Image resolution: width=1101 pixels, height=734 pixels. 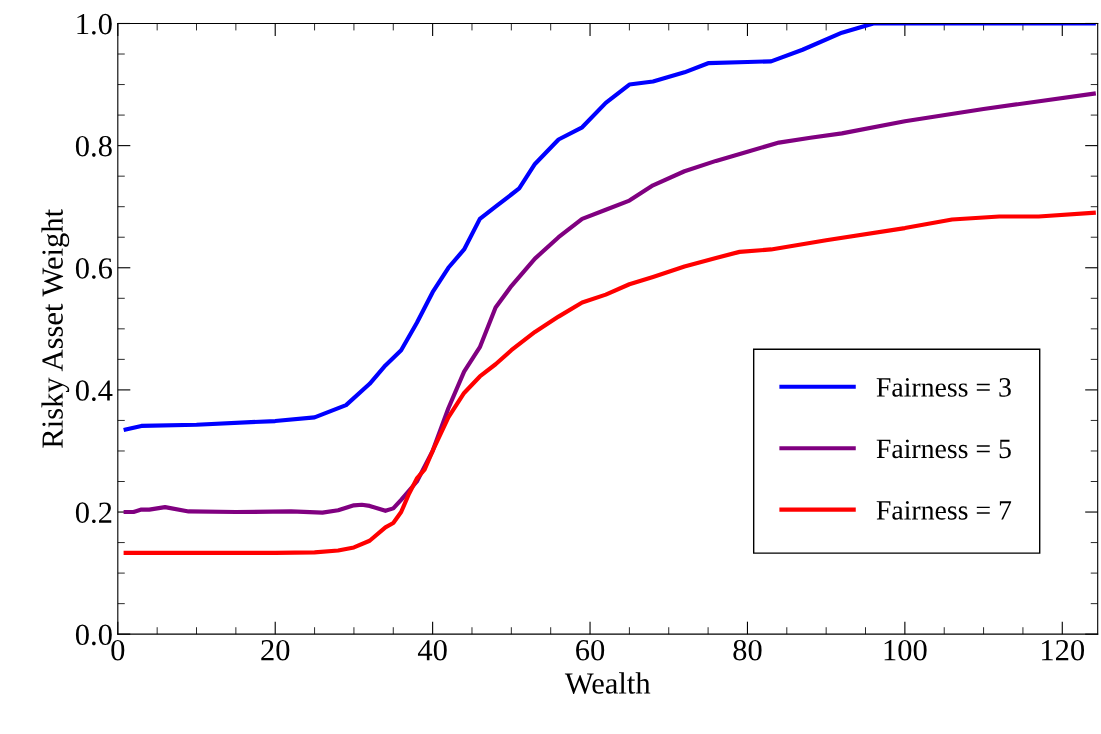 What do you see at coordinates (607, 683) in the screenshot?
I see `x-axis-title: Wealth` at bounding box center [607, 683].